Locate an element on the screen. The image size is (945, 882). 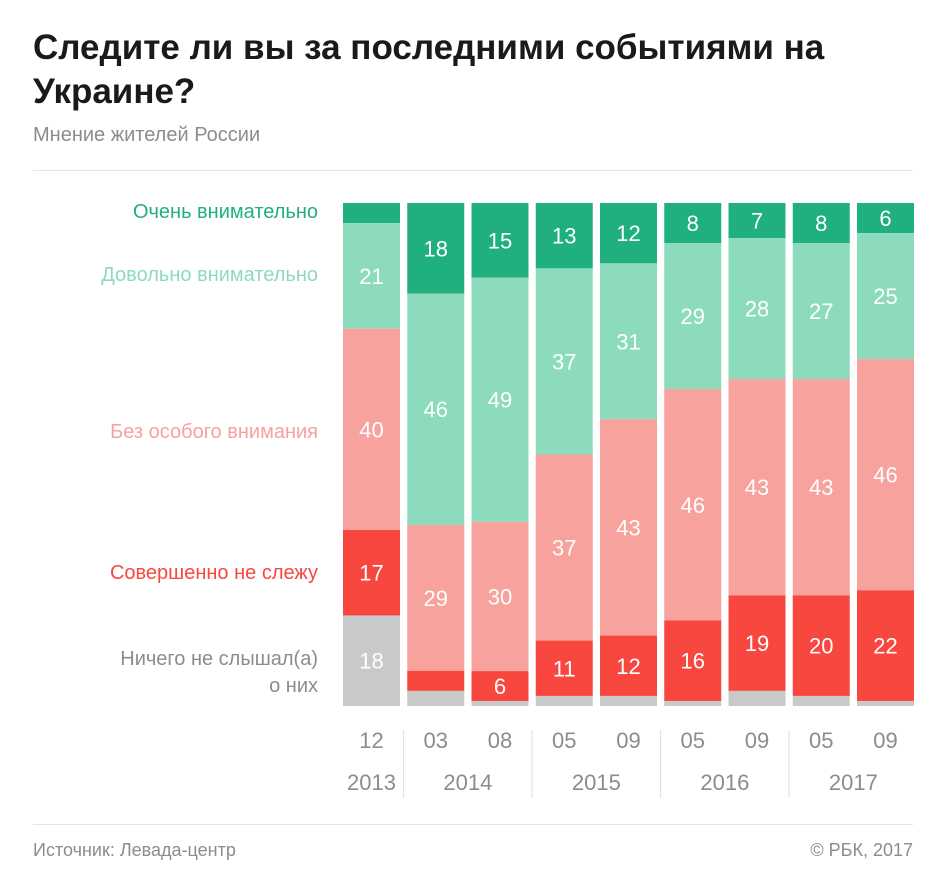
legend-label-never: Ничего не слышал(а) is located at coordinates (219, 659).